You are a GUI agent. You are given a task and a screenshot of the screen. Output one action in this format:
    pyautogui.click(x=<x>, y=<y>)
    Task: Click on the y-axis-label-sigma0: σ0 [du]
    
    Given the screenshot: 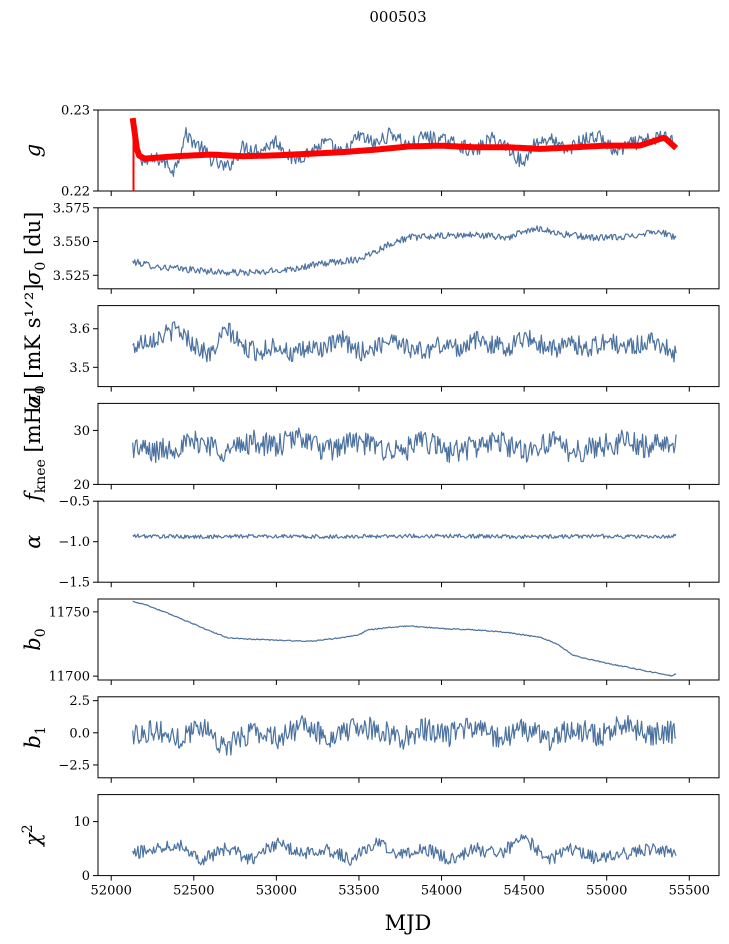 What is the action you would take?
    pyautogui.click(x=35, y=248)
    